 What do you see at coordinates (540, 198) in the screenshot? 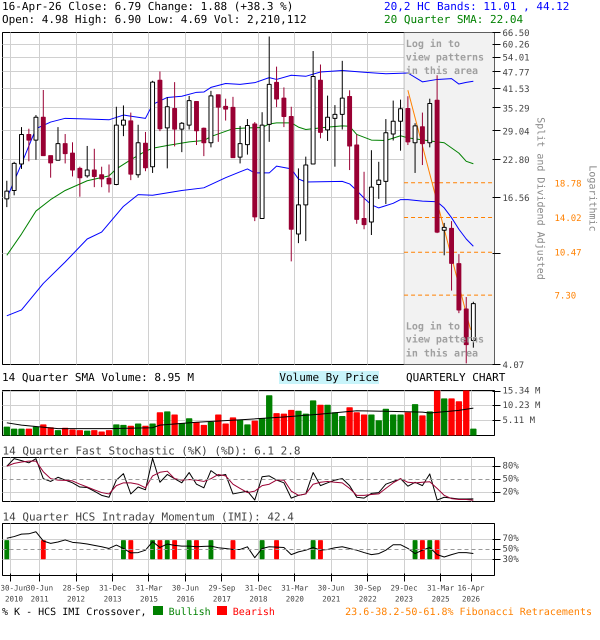
I see `y-axis-title: Split and Dividend Adjusted` at bounding box center [540, 198].